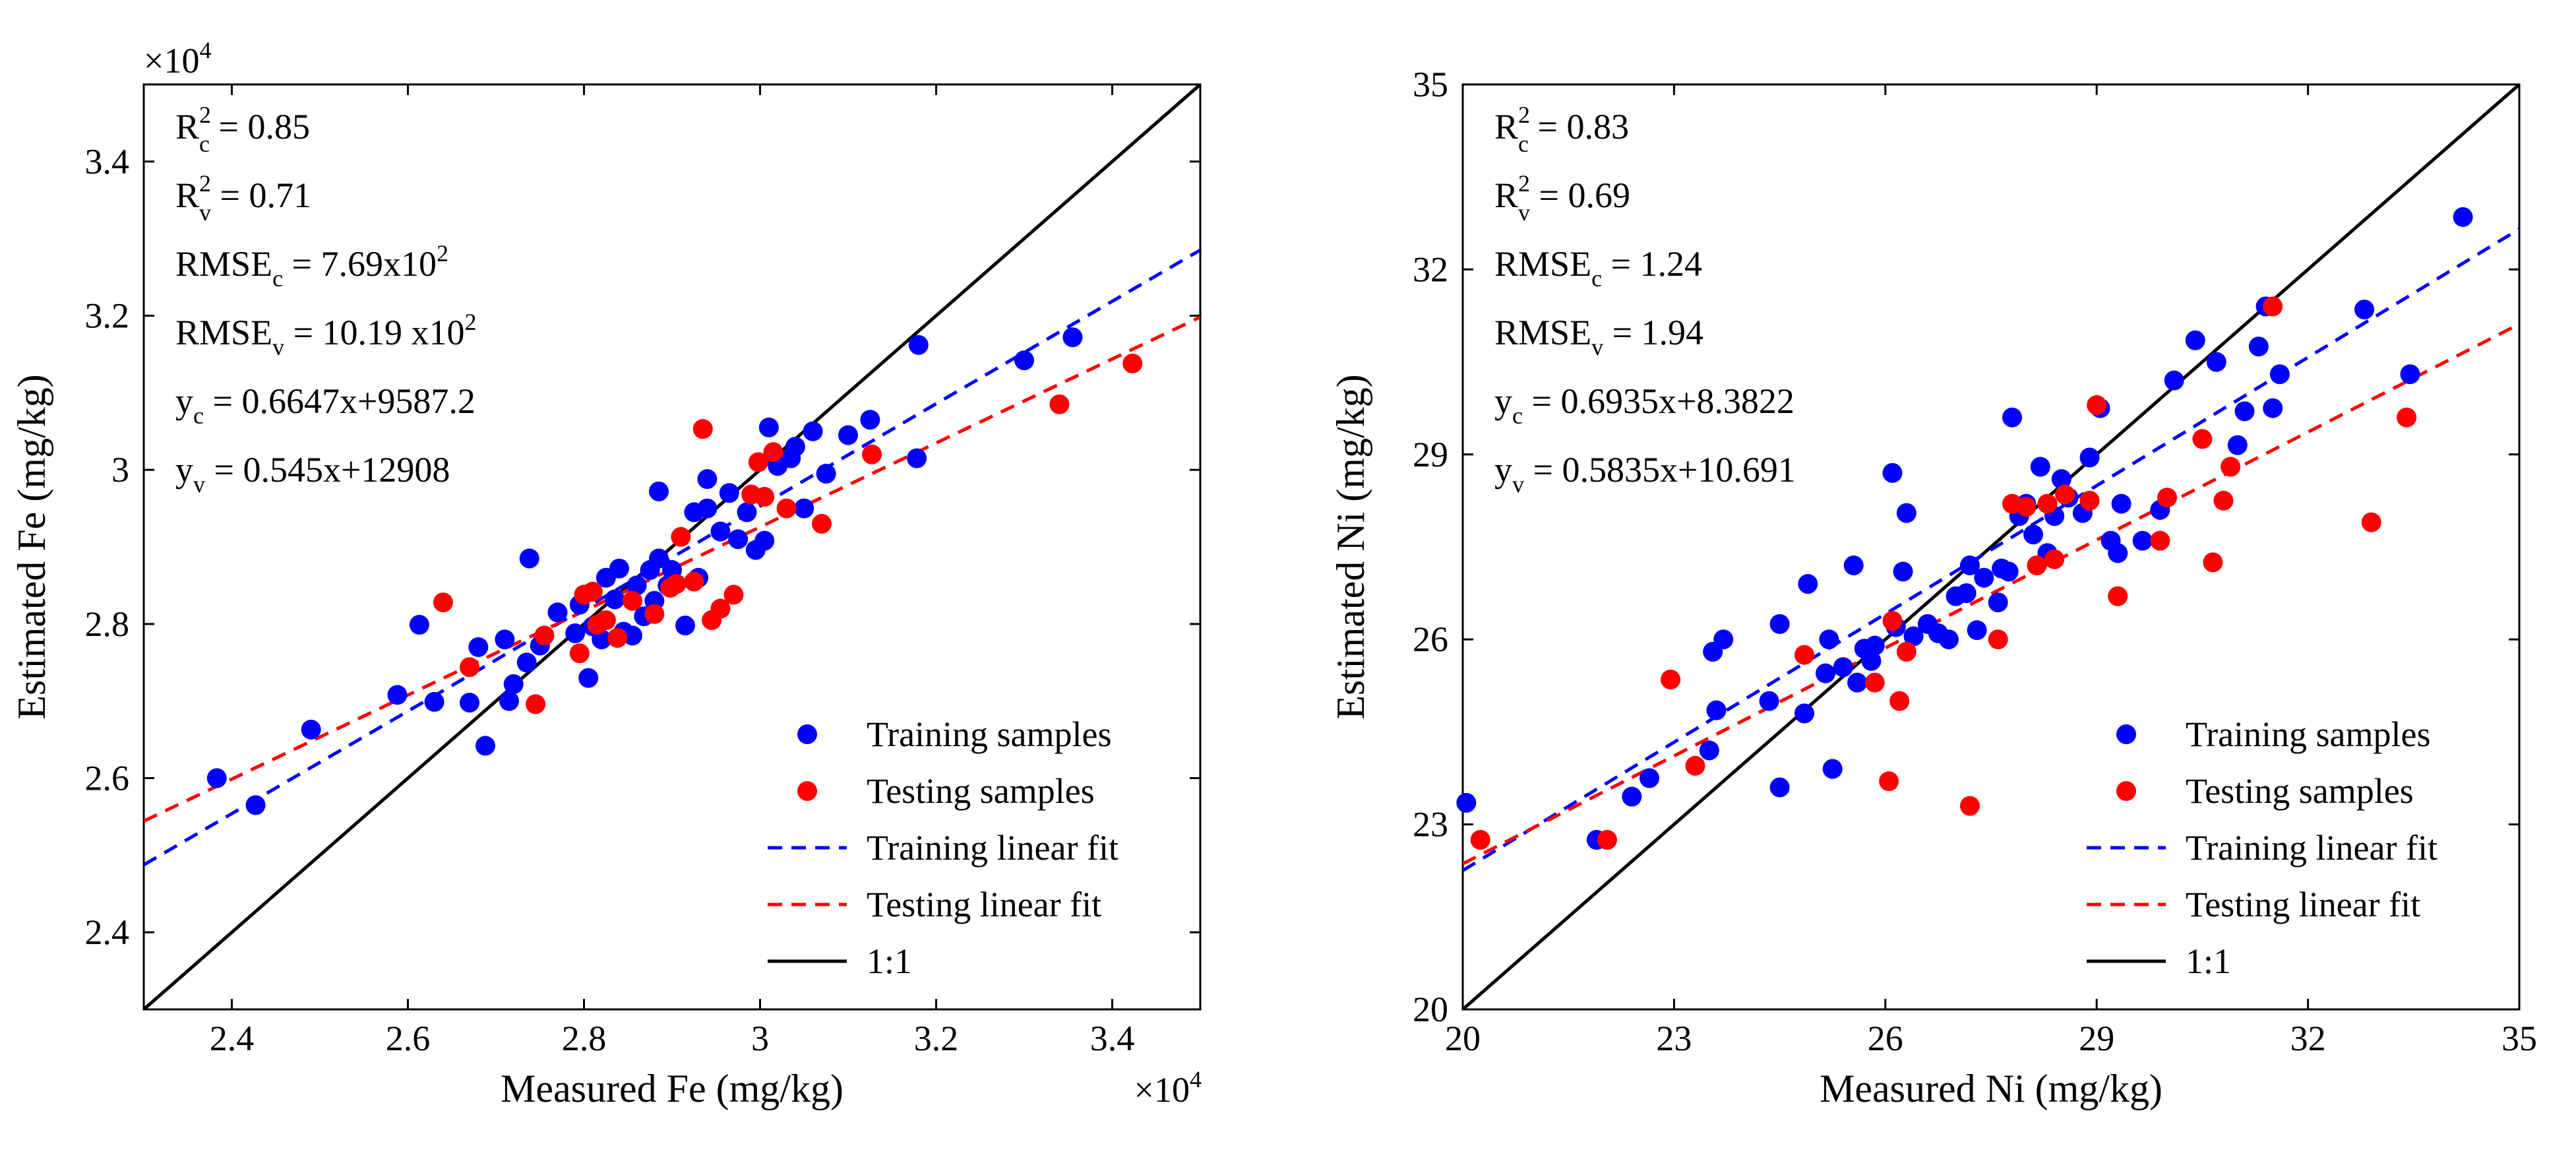  What do you see at coordinates (1644, 405) in the screenshot?
I see `stat-line: yc = 0.6935x+8.3822` at bounding box center [1644, 405].